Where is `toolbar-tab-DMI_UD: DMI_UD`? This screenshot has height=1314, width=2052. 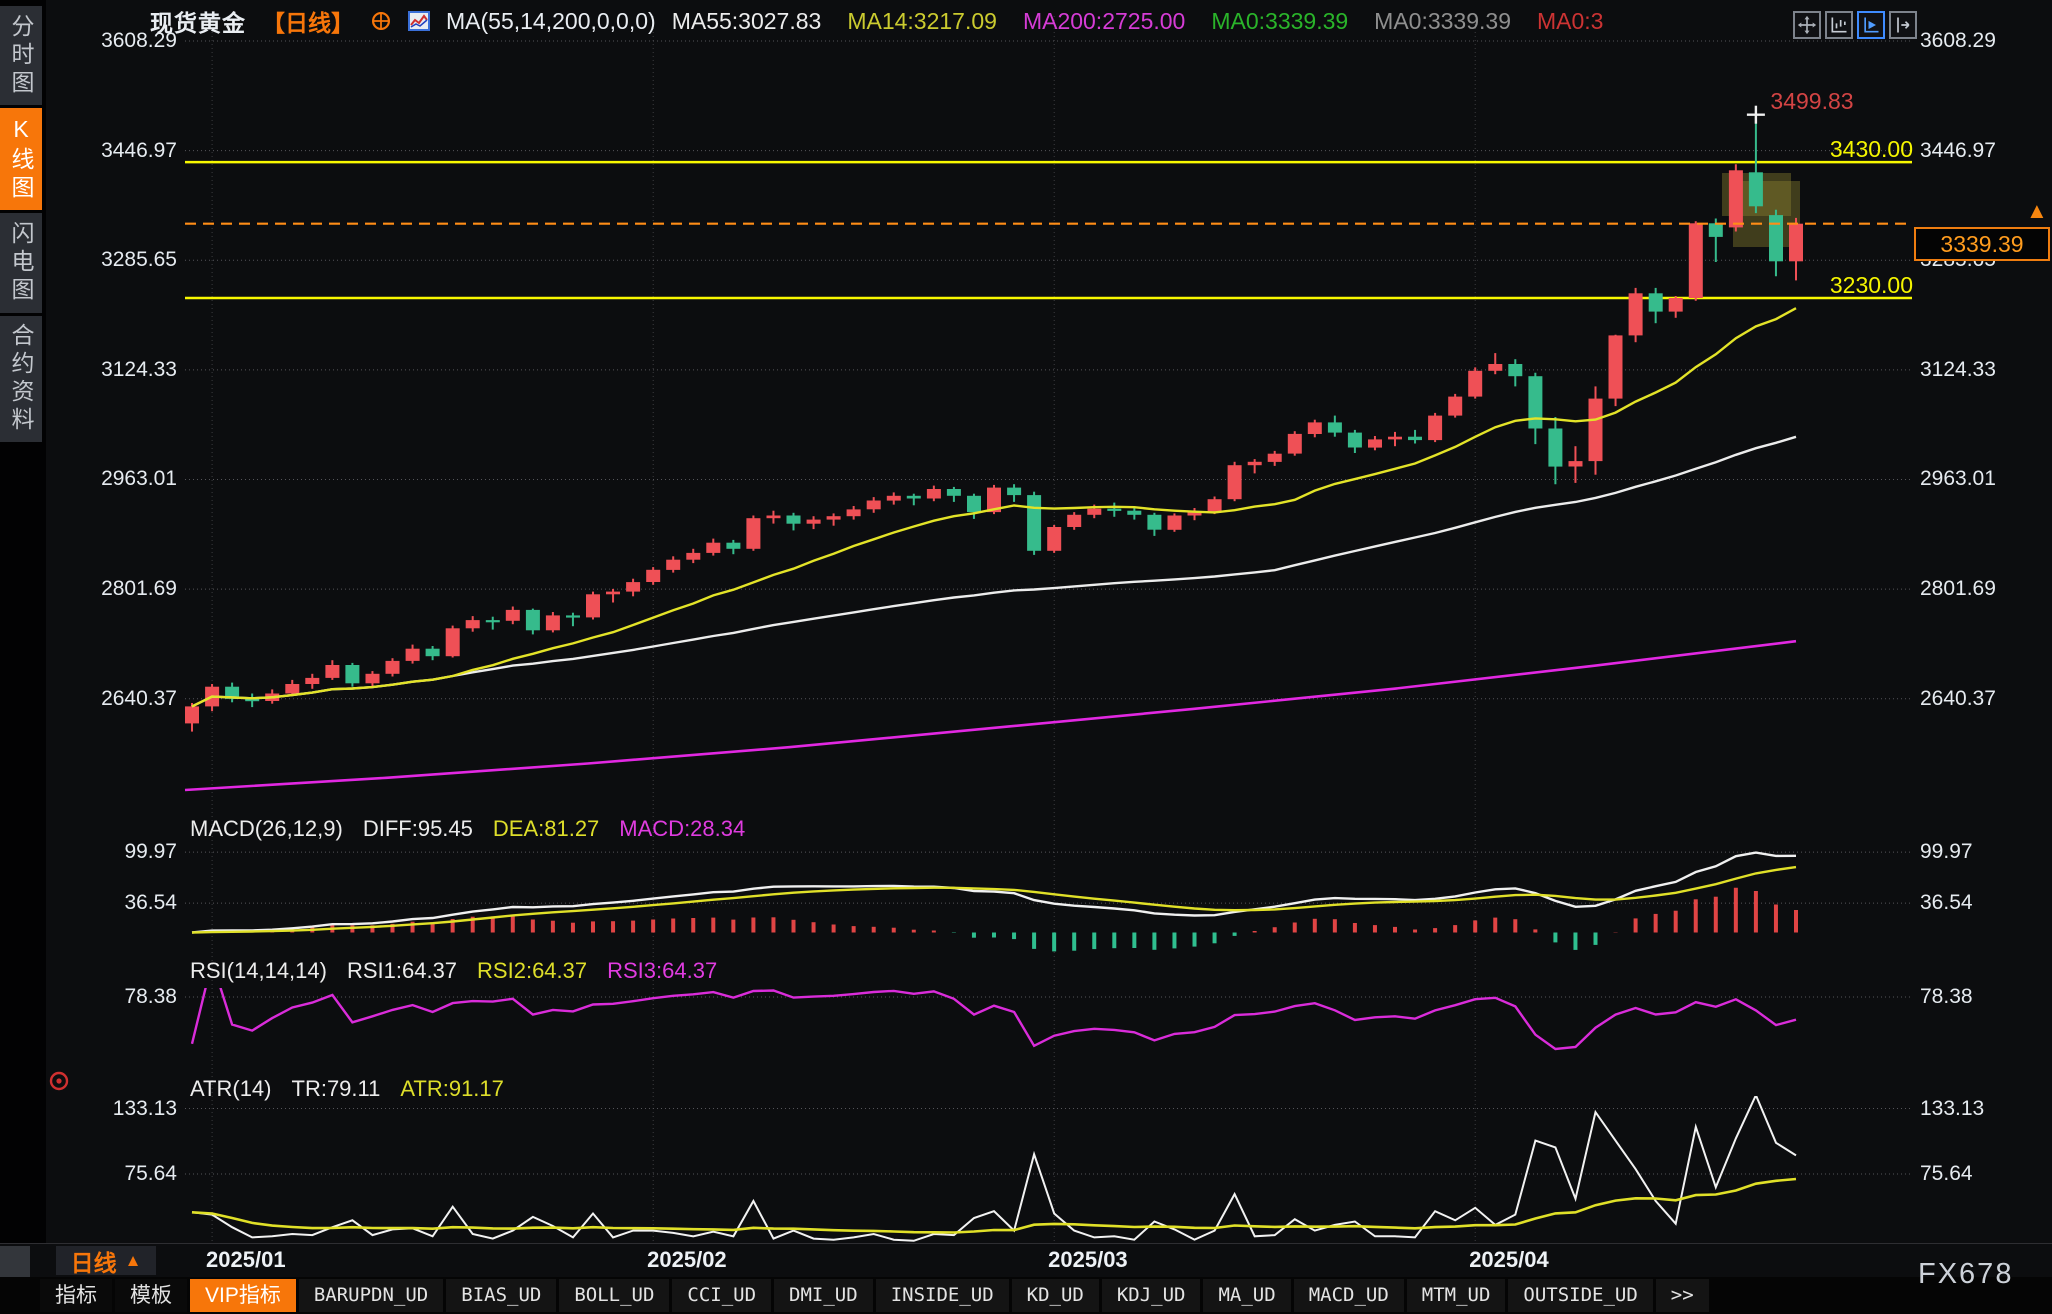 toolbar-tab-DMI_UD: DMI_UD is located at coordinates (823, 1295).